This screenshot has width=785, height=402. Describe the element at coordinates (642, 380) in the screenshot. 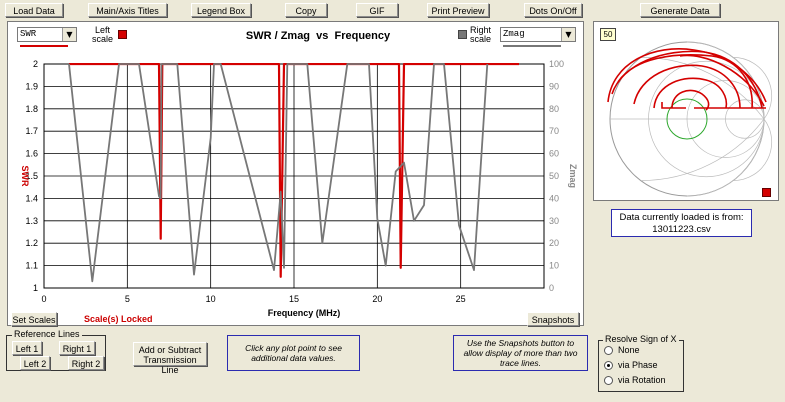

I see `radio-via-rotation-label: via Rotation` at that location.